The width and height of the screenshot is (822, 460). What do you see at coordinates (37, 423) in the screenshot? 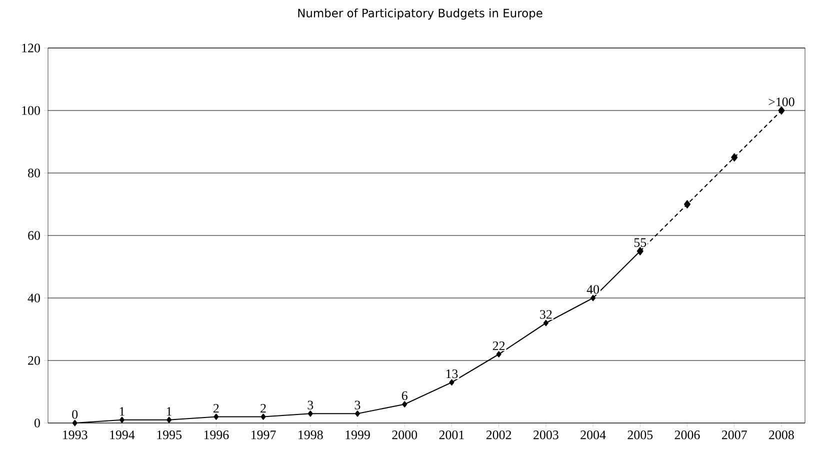
I see `y-tick-label: 0` at bounding box center [37, 423].